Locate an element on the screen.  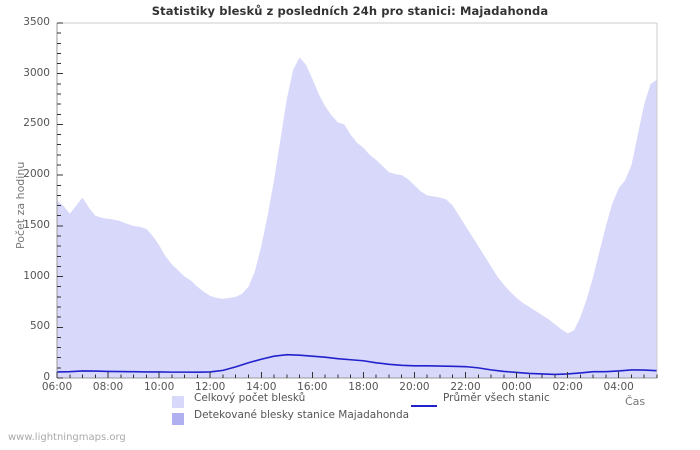
x-tick-label: 14:00 is located at coordinates (261, 387).